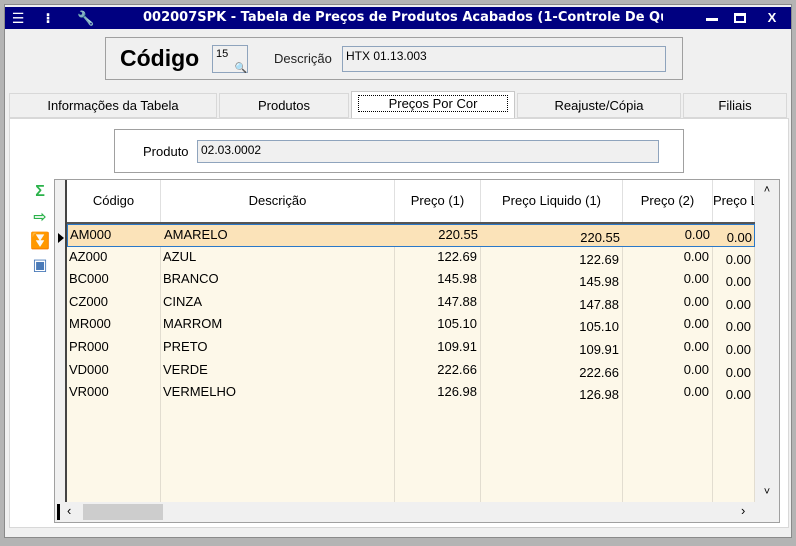  I want to click on traffic-light-icon: ⁝, so click(48, 18).